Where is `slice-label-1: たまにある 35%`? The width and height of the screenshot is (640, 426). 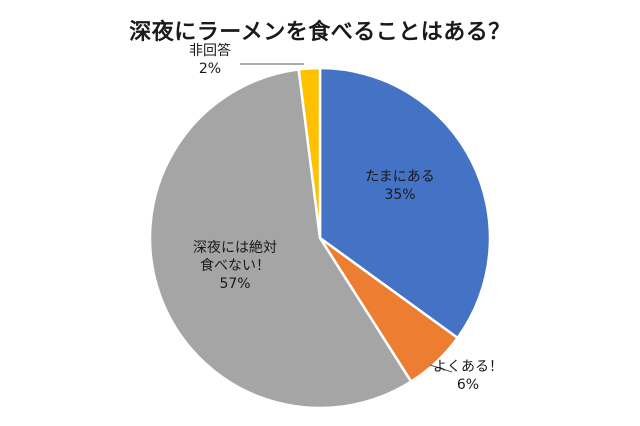
slice-label-1: たまにある 35% is located at coordinates (400, 186).